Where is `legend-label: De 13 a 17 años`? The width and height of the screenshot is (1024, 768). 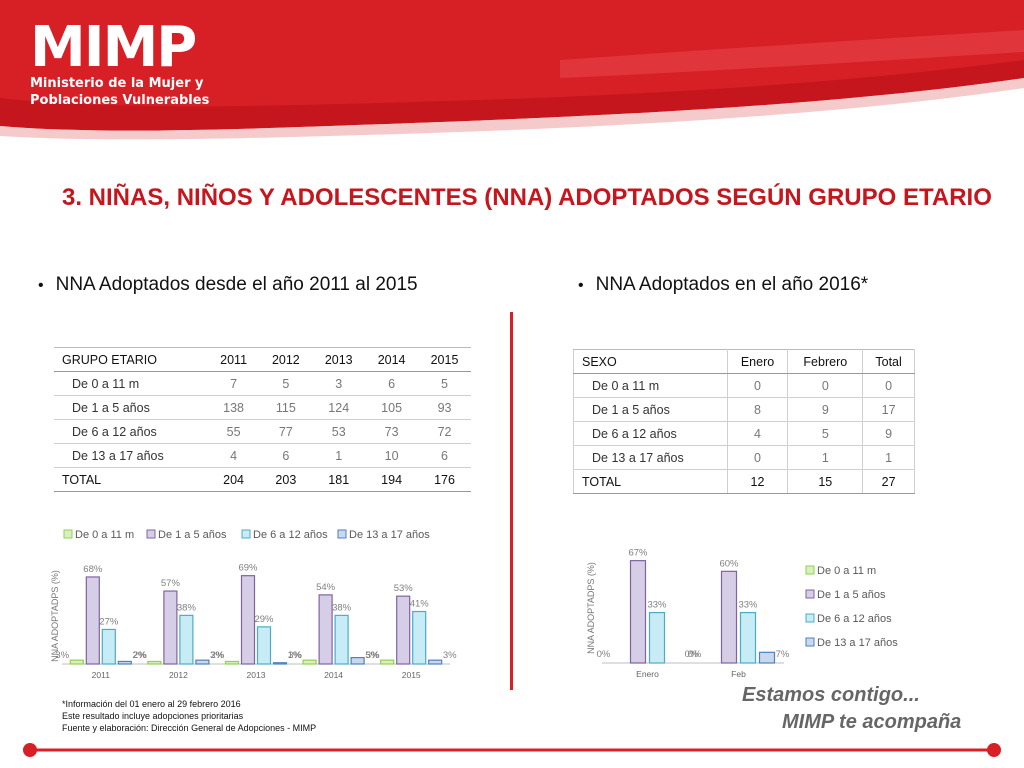
legend-label: De 13 a 17 años is located at coordinates (389, 535).